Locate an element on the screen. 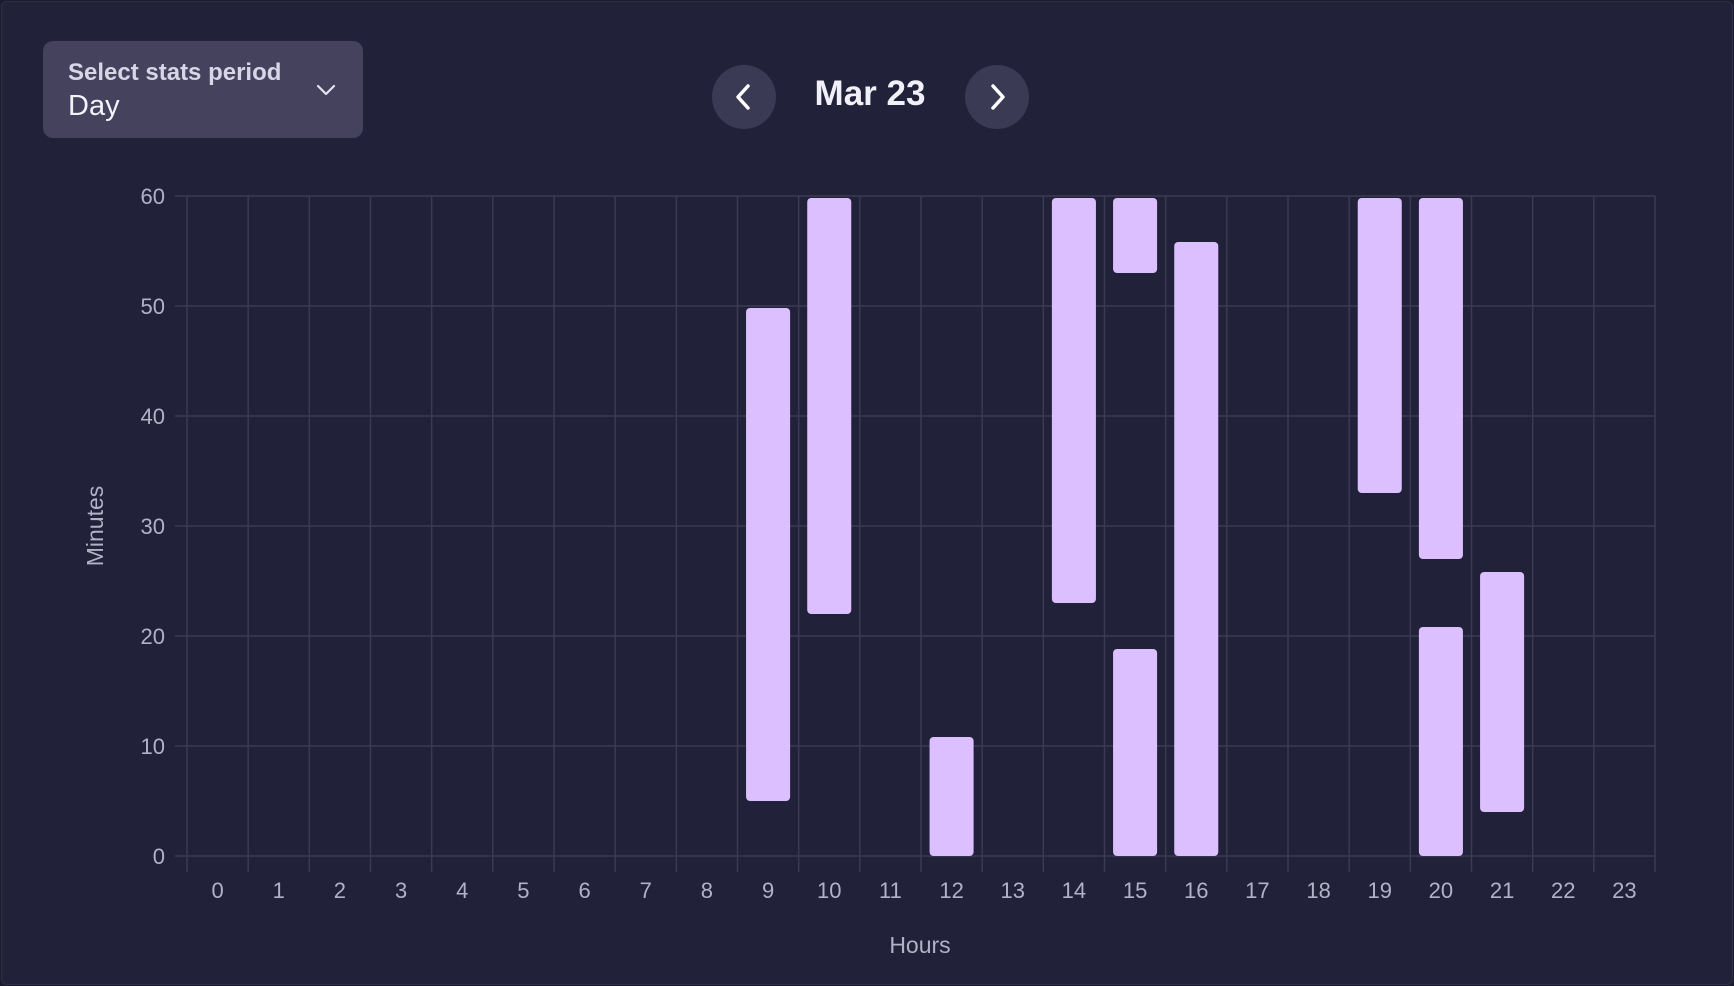  current-date-label: Mar 23 is located at coordinates (870, 93).